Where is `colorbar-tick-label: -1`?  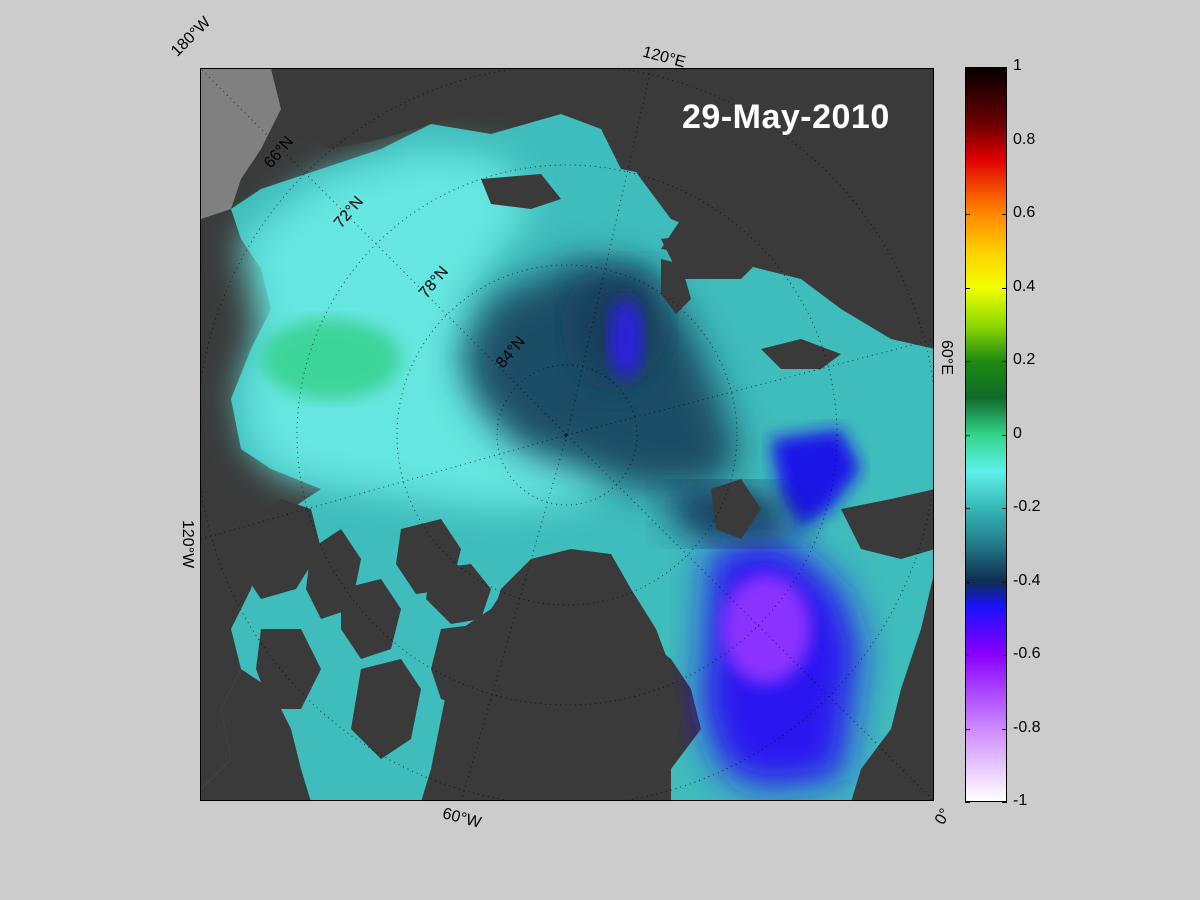 colorbar-tick-label: -1 is located at coordinates (1020, 800).